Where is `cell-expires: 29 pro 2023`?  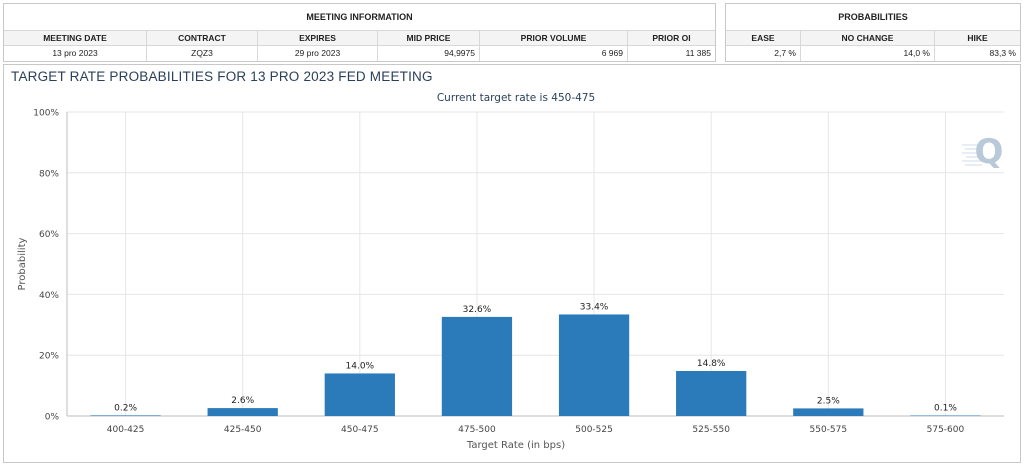 cell-expires: 29 pro 2023 is located at coordinates (318, 53).